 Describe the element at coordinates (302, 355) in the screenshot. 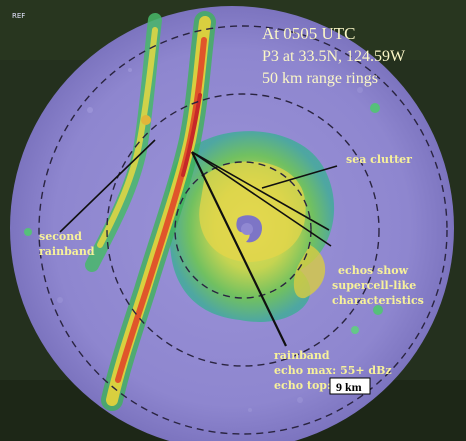

I see `label-rainband-line1: rainband` at that location.